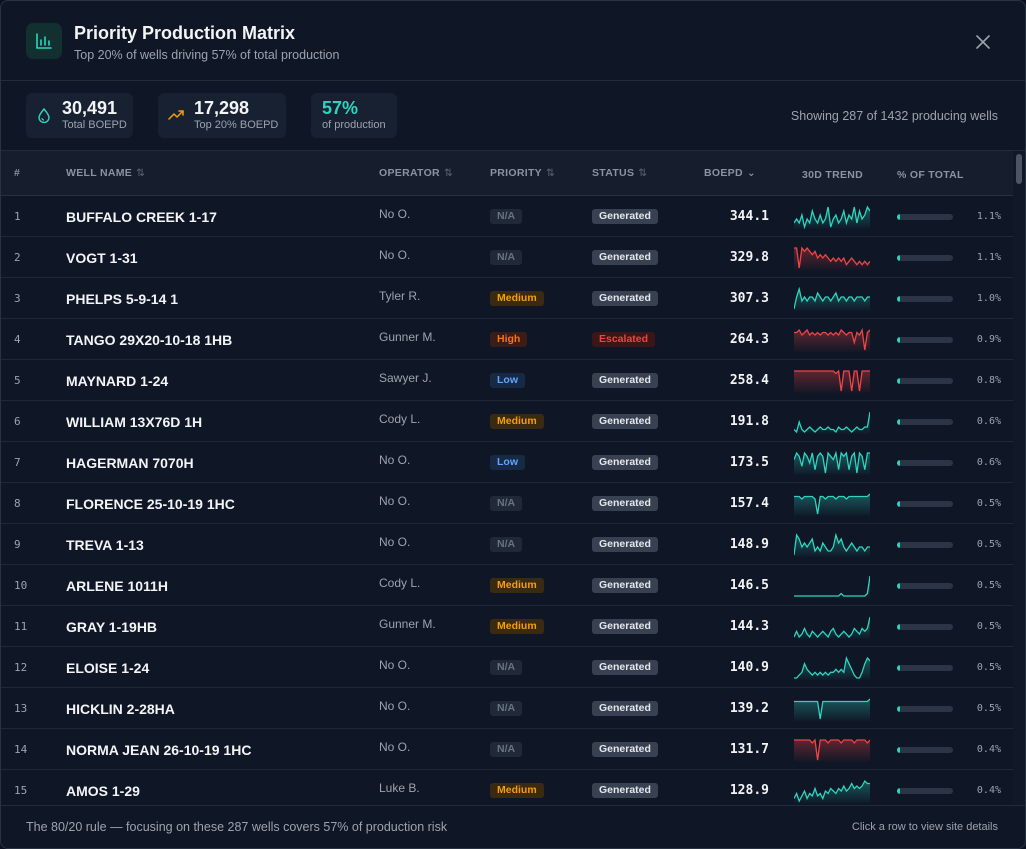  What do you see at coordinates (507, 667) in the screenshot?
I see `table-row: 12 ELOISE 1-24 No O. N/A Generated 140.9 0.5%` at bounding box center [507, 667].